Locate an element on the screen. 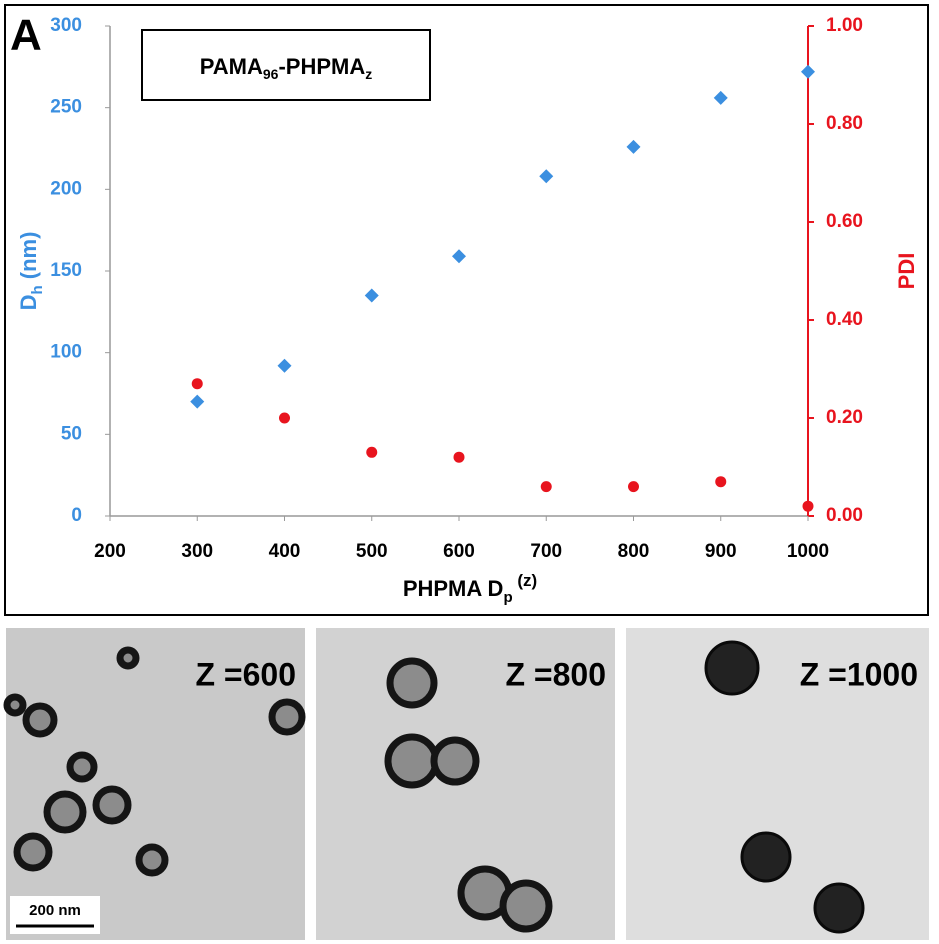  y2-tick-label: 0.20 is located at coordinates (844, 417).